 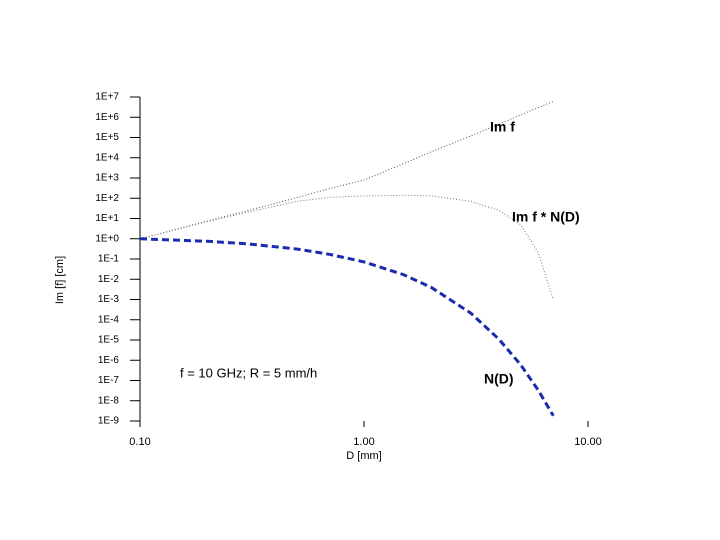 What do you see at coordinates (248, 372) in the screenshot?
I see `annotation: f = 10 GHz; R = 5 mm/h` at bounding box center [248, 372].